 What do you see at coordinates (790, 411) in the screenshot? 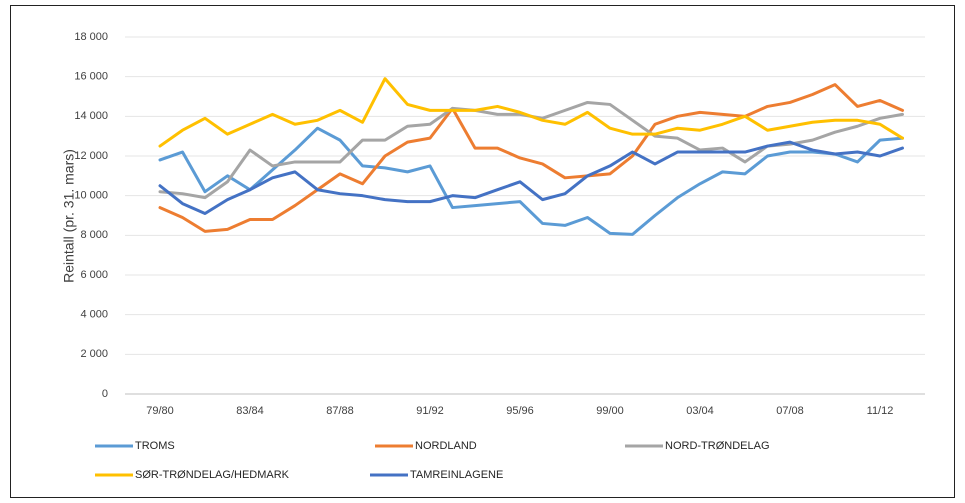
I see `x-tick-label: 07/08` at bounding box center [790, 411].